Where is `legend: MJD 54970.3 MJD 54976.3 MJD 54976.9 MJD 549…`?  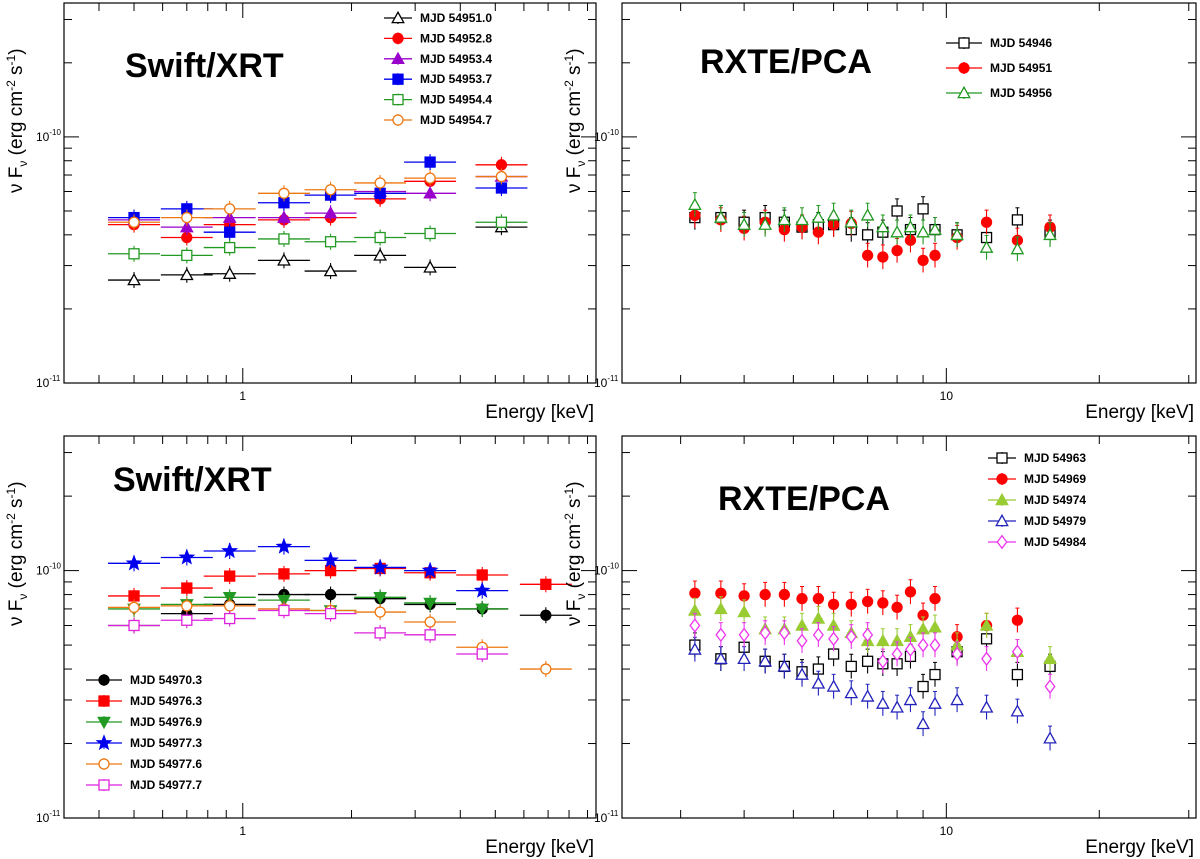 legend: MJD 54970.3 MJD 54976.3 MJD 54976.9 MJD 549… is located at coordinates (144, 732).